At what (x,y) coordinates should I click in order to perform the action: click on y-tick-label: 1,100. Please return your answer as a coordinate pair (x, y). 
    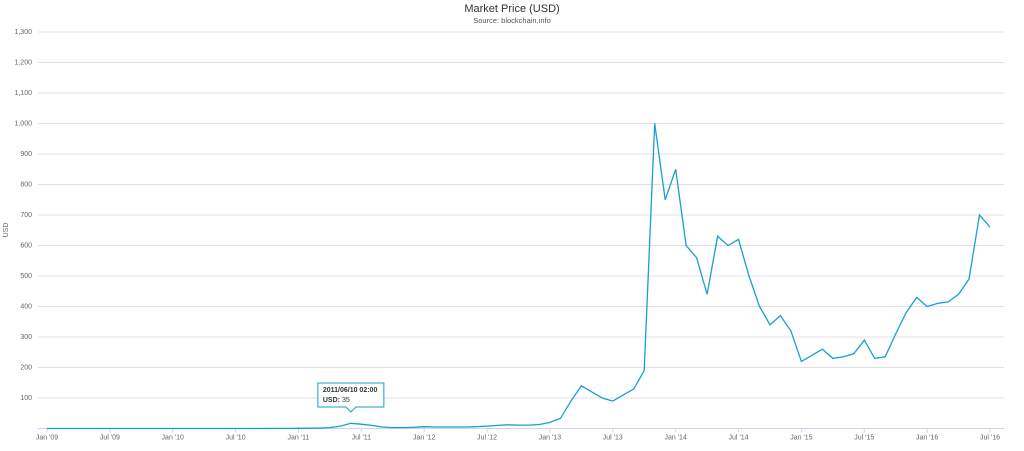
    Looking at the image, I should click on (23, 93).